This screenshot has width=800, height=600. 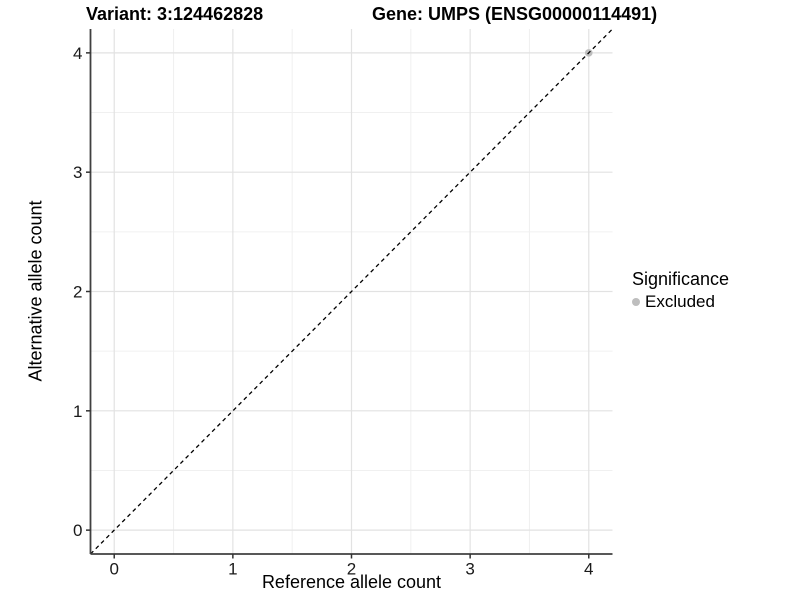 I want to click on x-tick-label: 2, so click(x=351, y=569).